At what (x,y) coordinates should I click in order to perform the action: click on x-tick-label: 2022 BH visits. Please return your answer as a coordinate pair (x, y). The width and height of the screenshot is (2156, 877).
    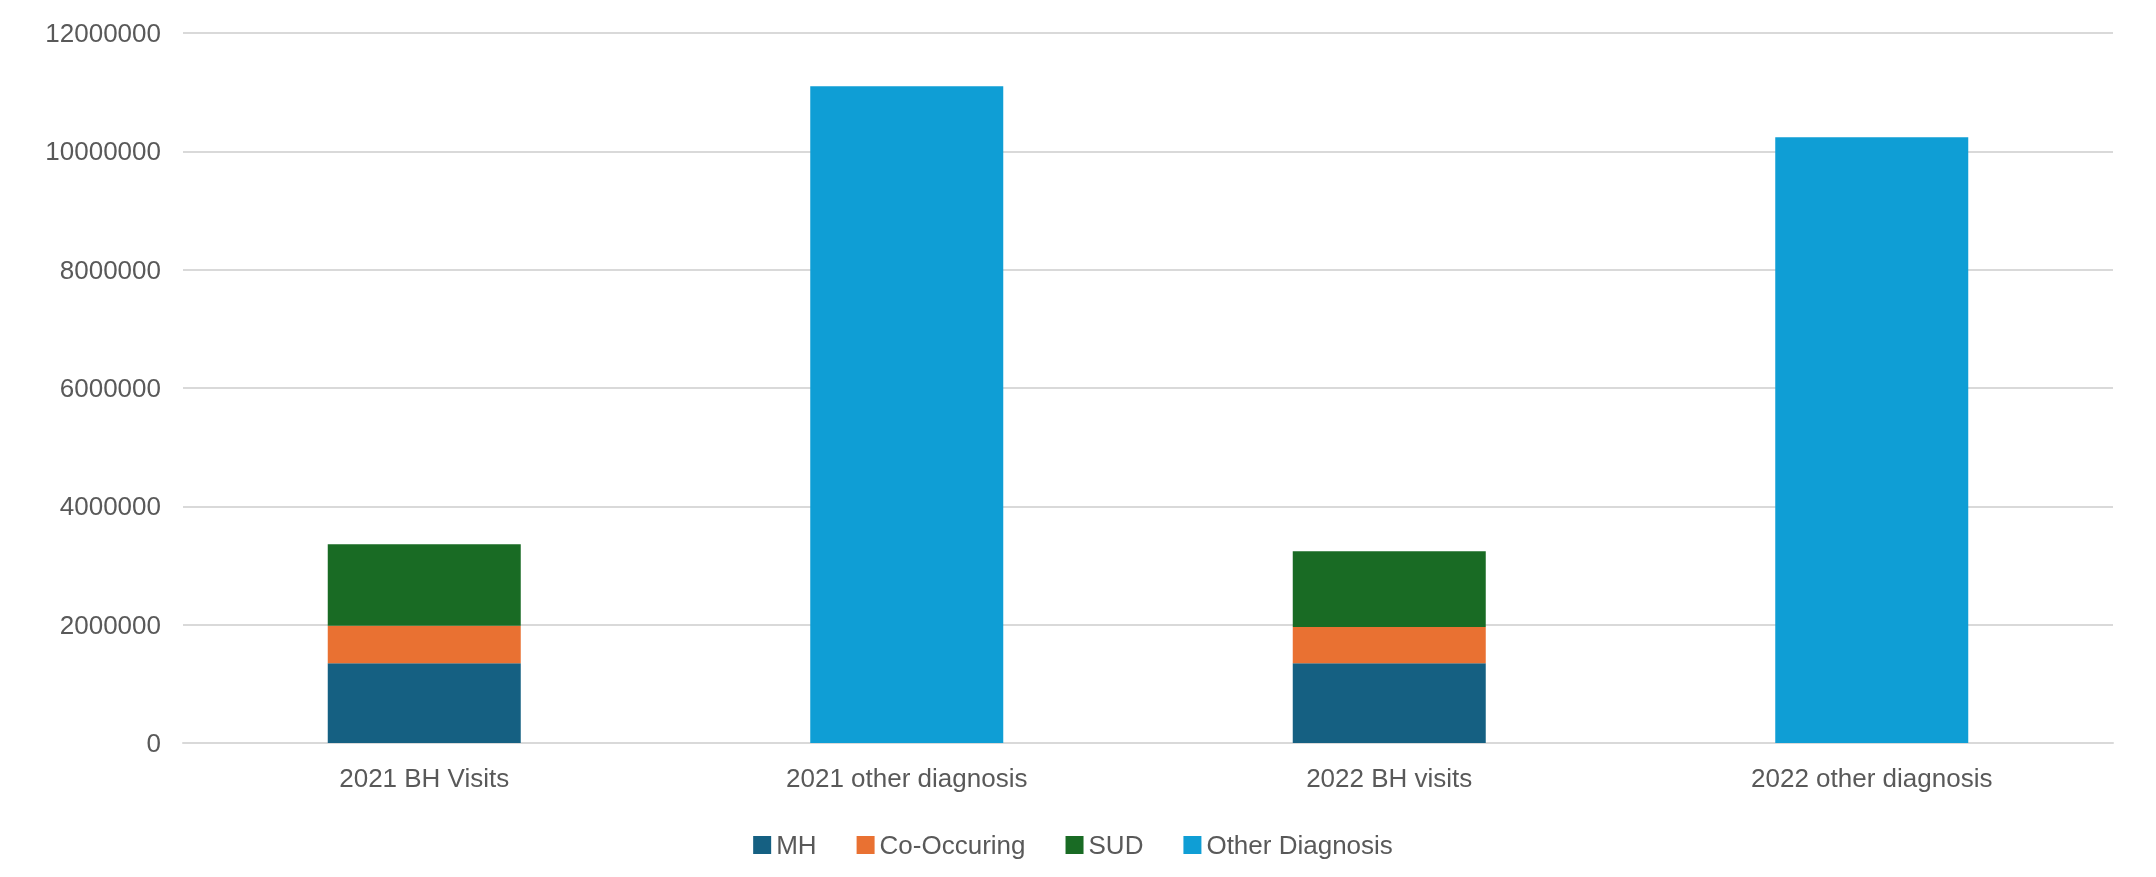
    Looking at the image, I should click on (1389, 778).